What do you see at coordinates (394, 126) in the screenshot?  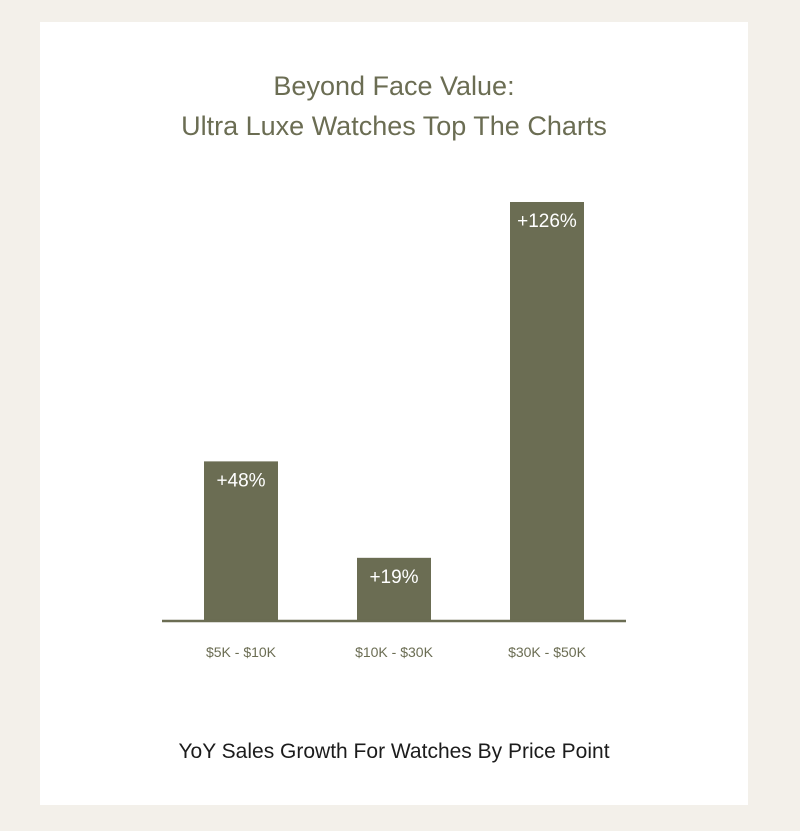 I see `chart-subtitle: Ultra Luxe Watches Top The Charts` at bounding box center [394, 126].